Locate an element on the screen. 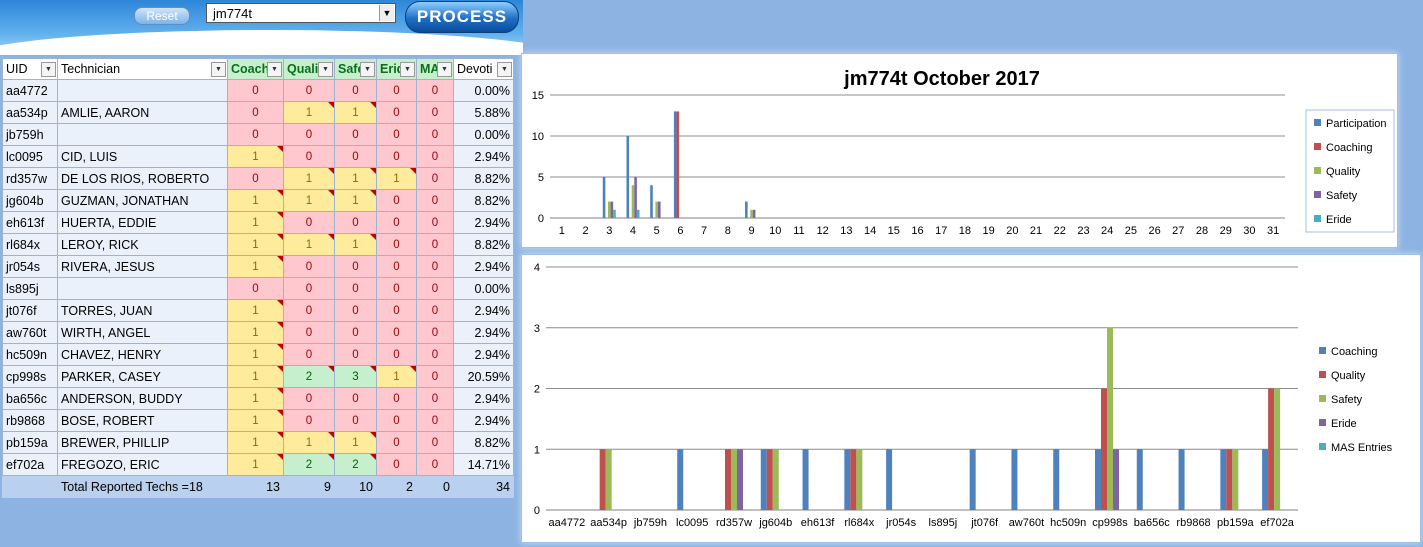 The image size is (1423, 547). table-row: rl684x LEROY, RICK 1 1 1 0 0 8.82% is located at coordinates (258, 244).